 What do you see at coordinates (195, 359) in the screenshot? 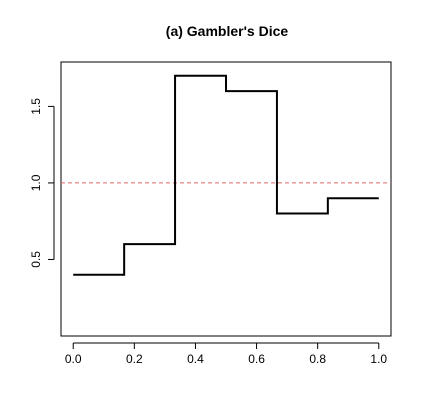
I see `x-tick-label: 0.4` at bounding box center [195, 359].